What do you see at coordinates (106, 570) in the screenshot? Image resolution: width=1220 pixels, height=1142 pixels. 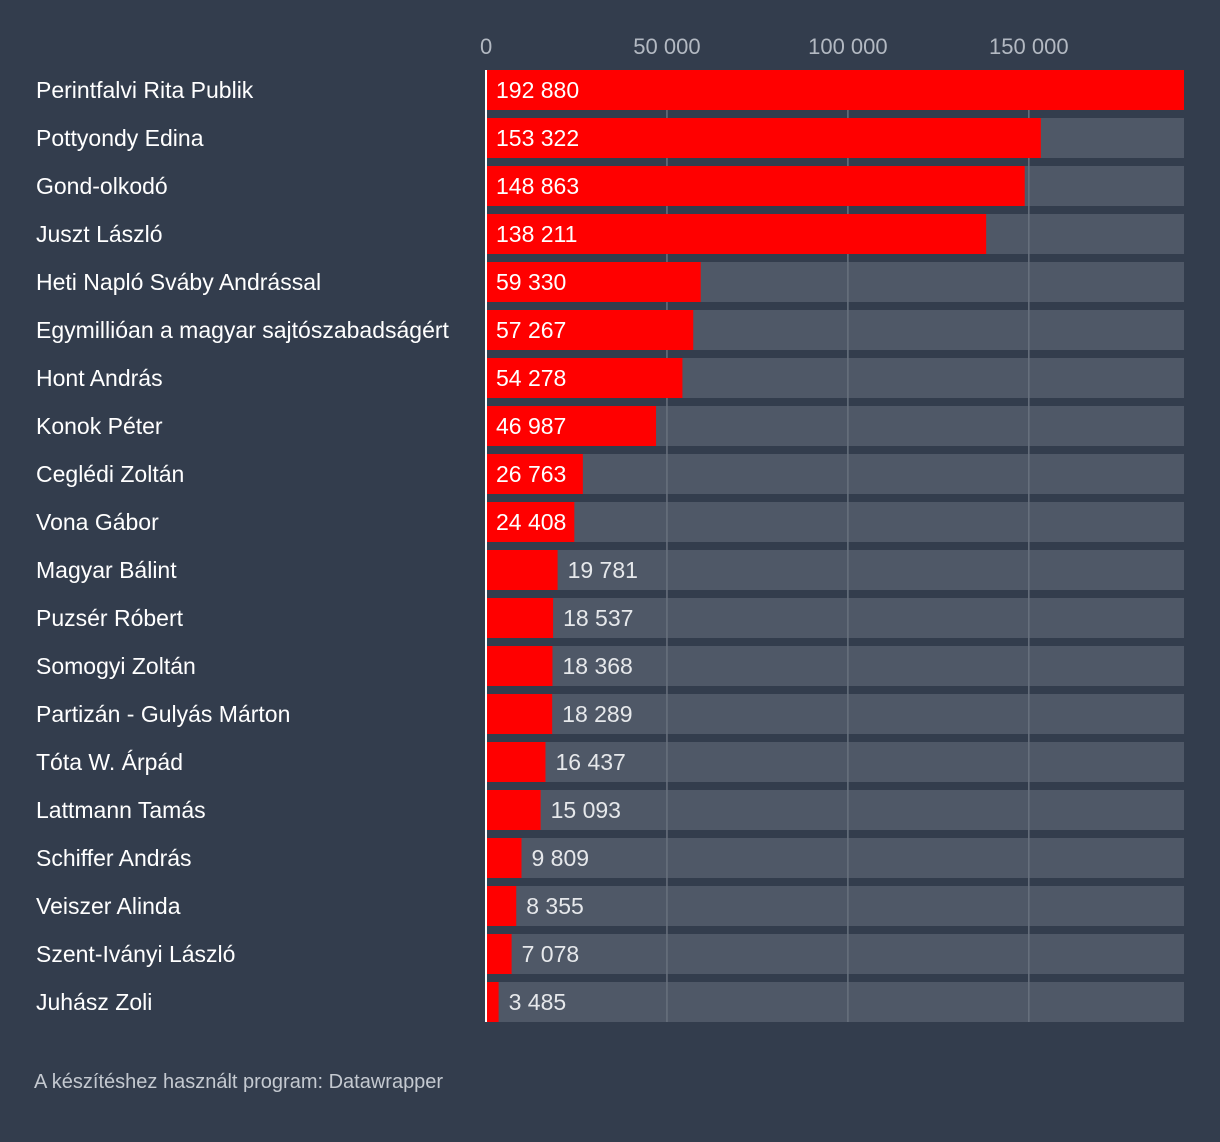 I see `category-label: Magyar Bálint` at bounding box center [106, 570].